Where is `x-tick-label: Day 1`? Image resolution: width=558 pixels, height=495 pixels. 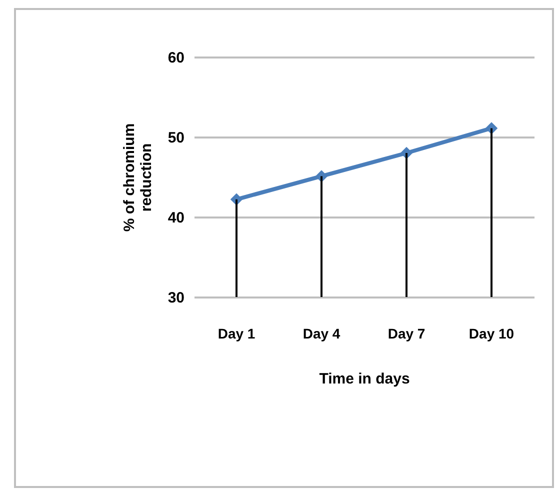
x-tick-label: Day 1 is located at coordinates (237, 334).